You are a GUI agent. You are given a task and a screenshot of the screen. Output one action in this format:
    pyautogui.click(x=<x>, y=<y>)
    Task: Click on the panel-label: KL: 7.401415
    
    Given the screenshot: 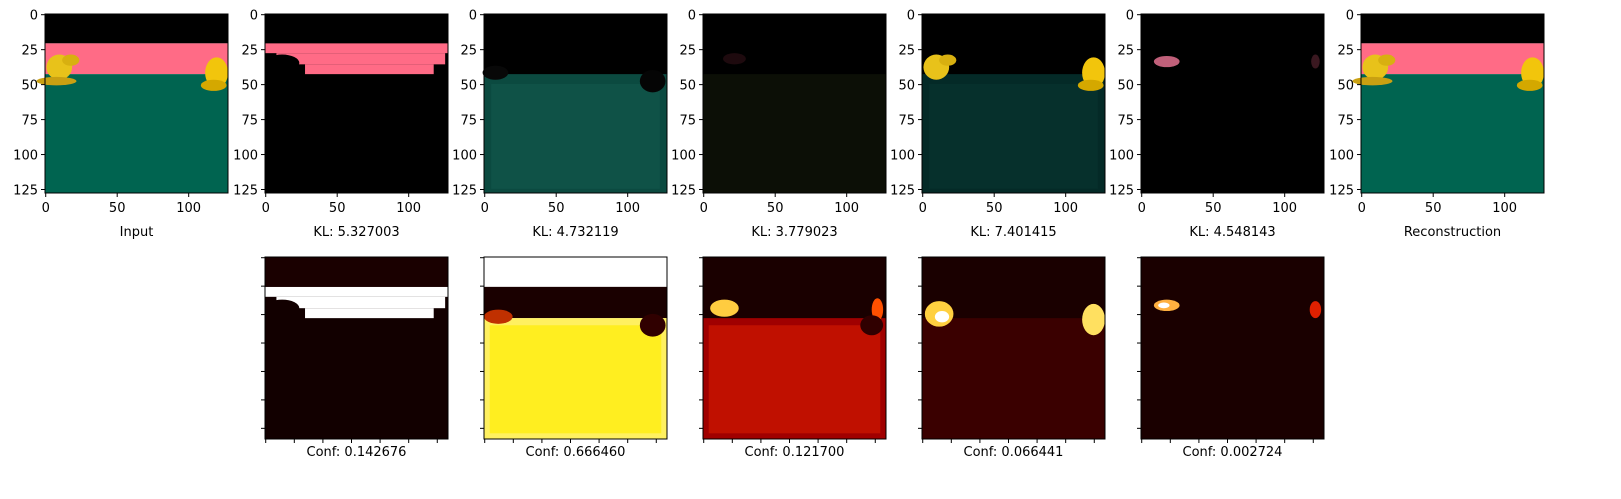 What is the action you would take?
    pyautogui.click(x=1013, y=232)
    